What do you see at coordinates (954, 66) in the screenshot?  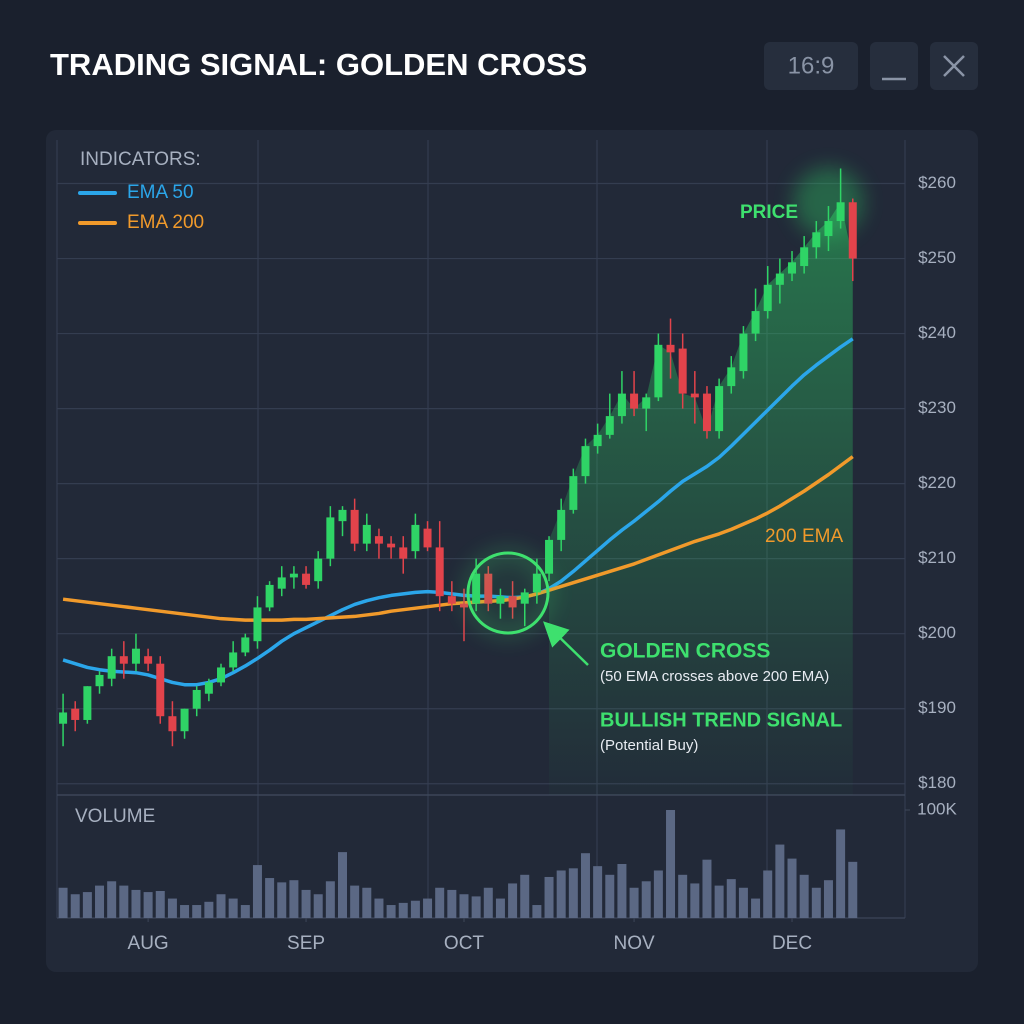 I see `close-icon` at bounding box center [954, 66].